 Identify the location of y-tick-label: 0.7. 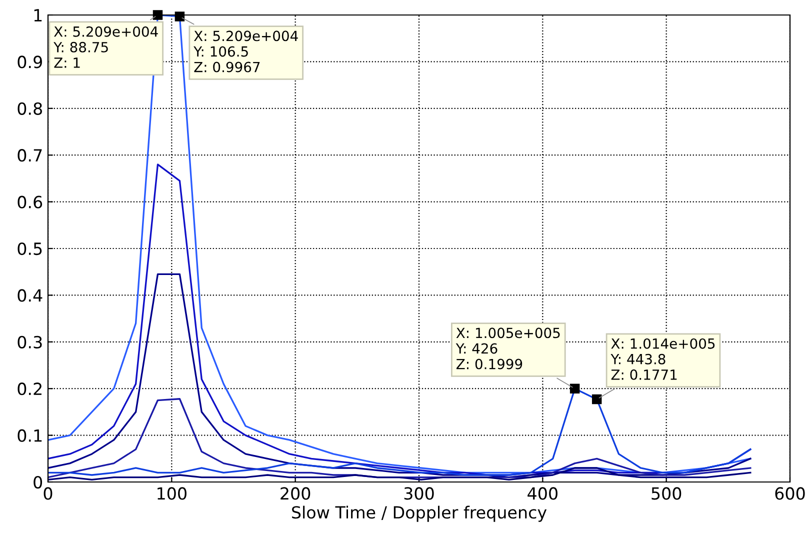
(30, 155).